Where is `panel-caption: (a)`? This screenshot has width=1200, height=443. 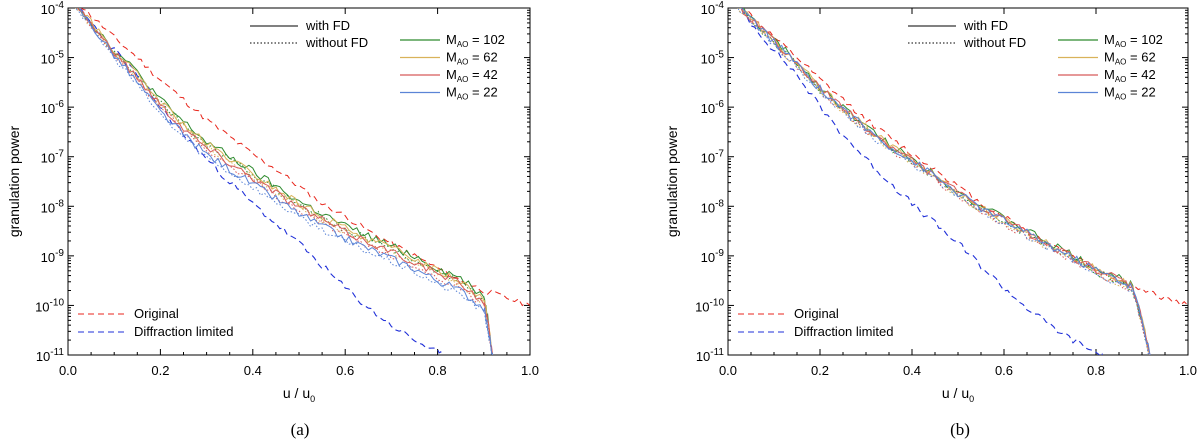 panel-caption: (a) is located at coordinates (300, 429).